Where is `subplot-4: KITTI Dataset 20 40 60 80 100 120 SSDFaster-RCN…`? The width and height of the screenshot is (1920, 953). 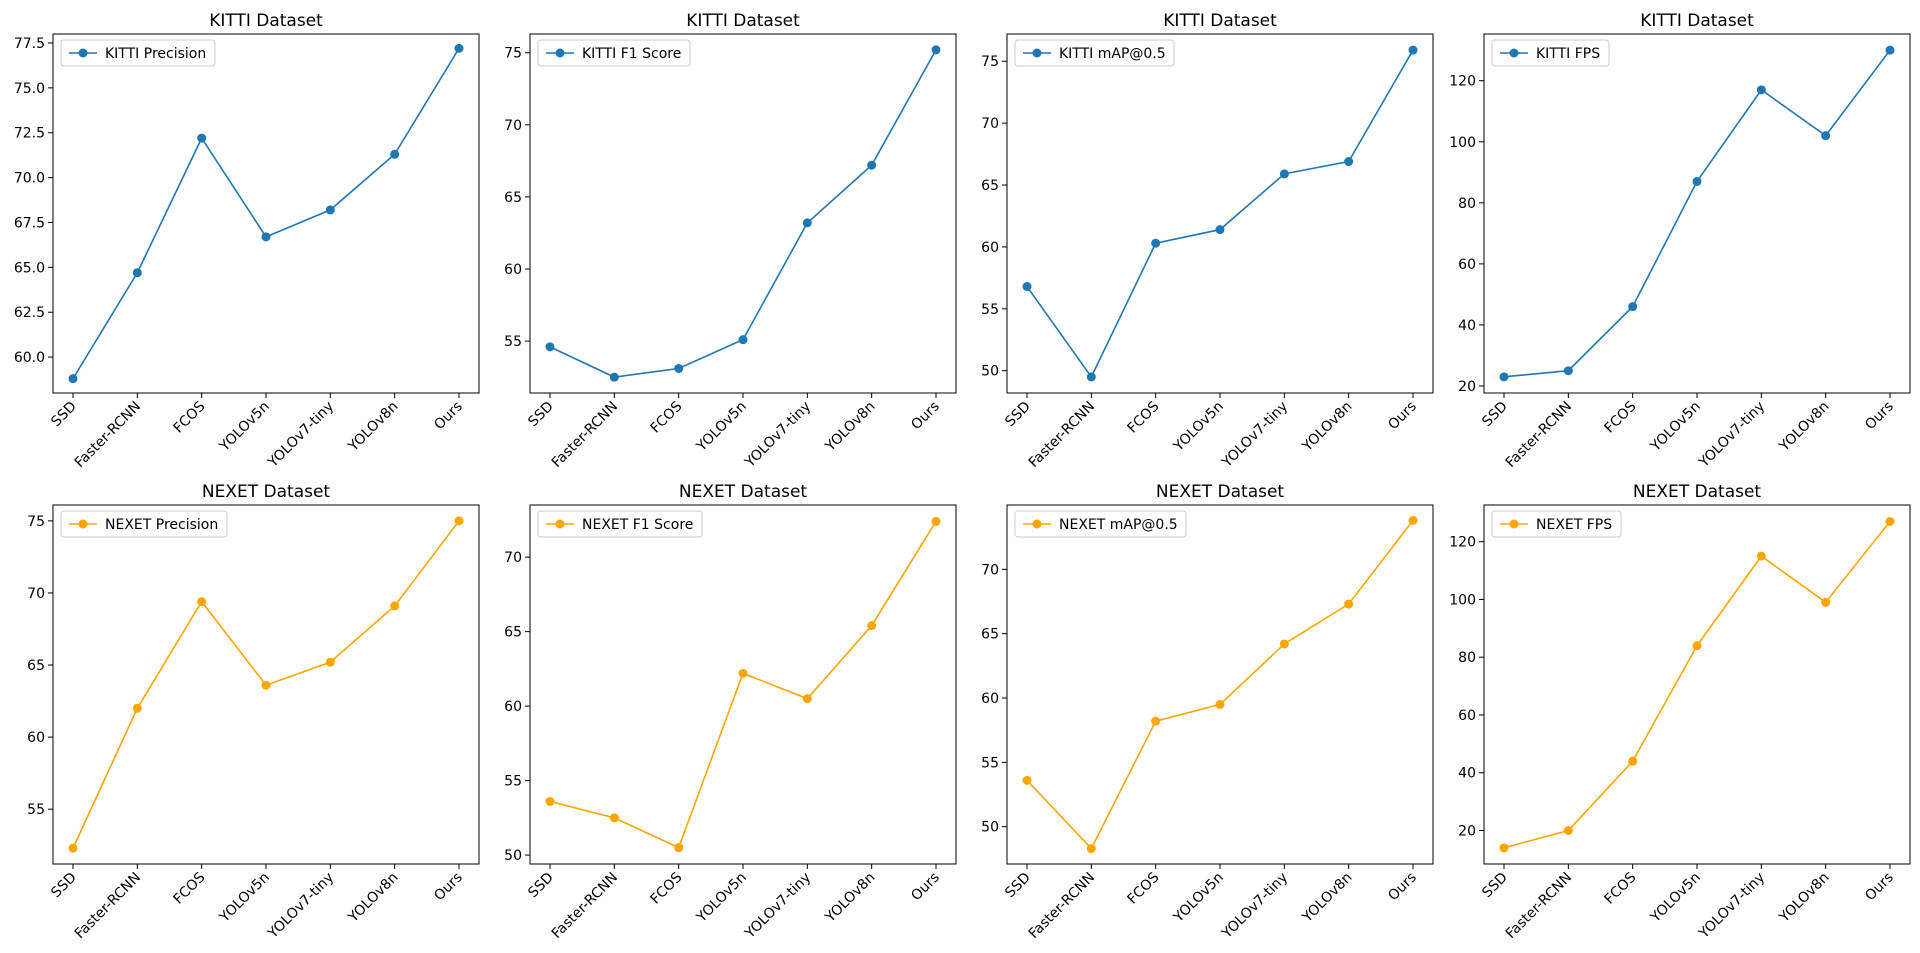
subplot-4: KITTI Dataset 20 40 60 80 100 120 SSDFaster-RCN… is located at coordinates (1680, 241).